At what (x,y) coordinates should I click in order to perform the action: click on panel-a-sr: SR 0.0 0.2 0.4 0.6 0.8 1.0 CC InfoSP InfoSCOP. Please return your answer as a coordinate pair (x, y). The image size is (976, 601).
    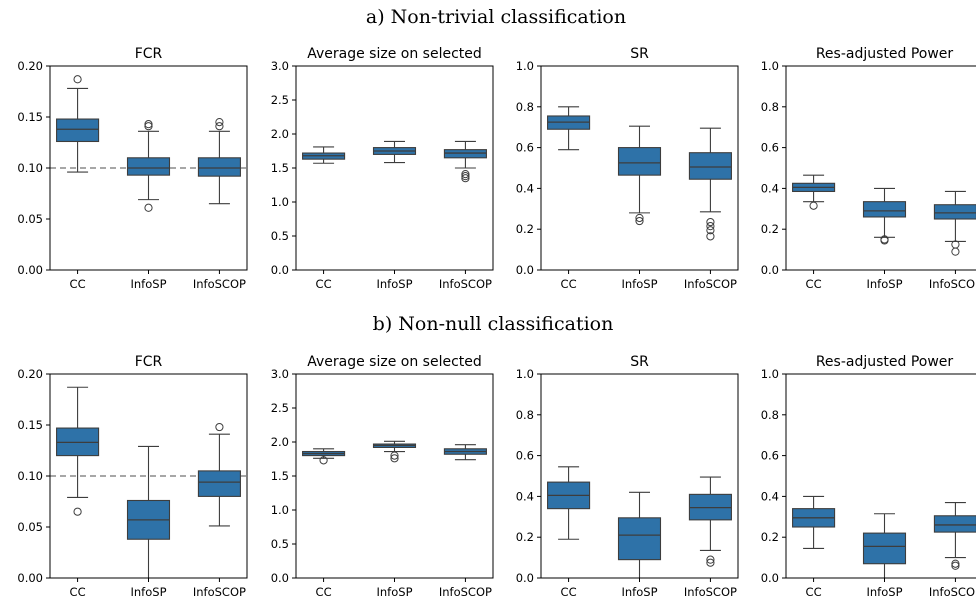
    Looking at the image, I should click on (627, 168).